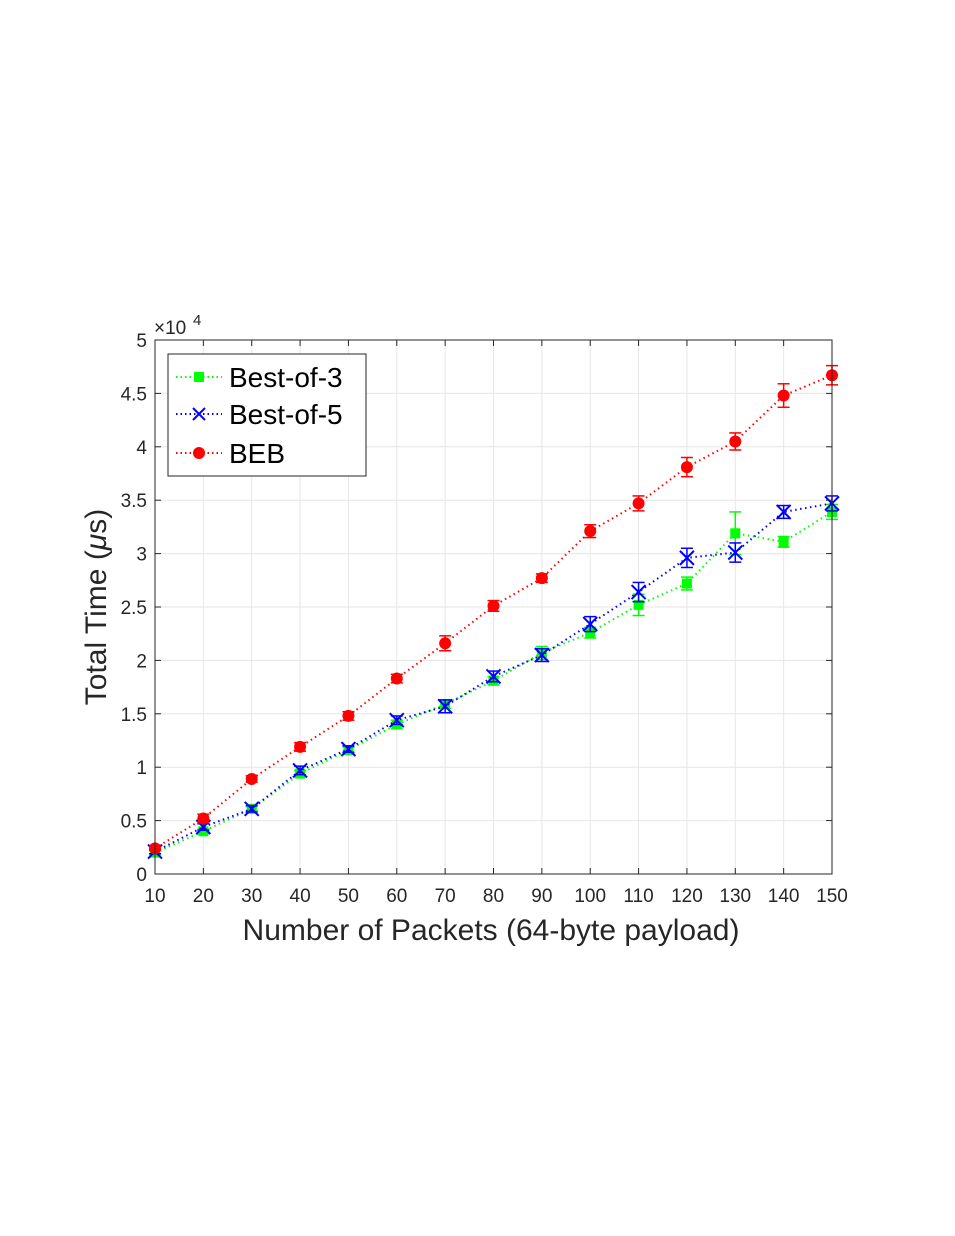 The width and height of the screenshot is (955, 1236). What do you see at coordinates (735, 896) in the screenshot?
I see `x-tick-label: 130` at bounding box center [735, 896].